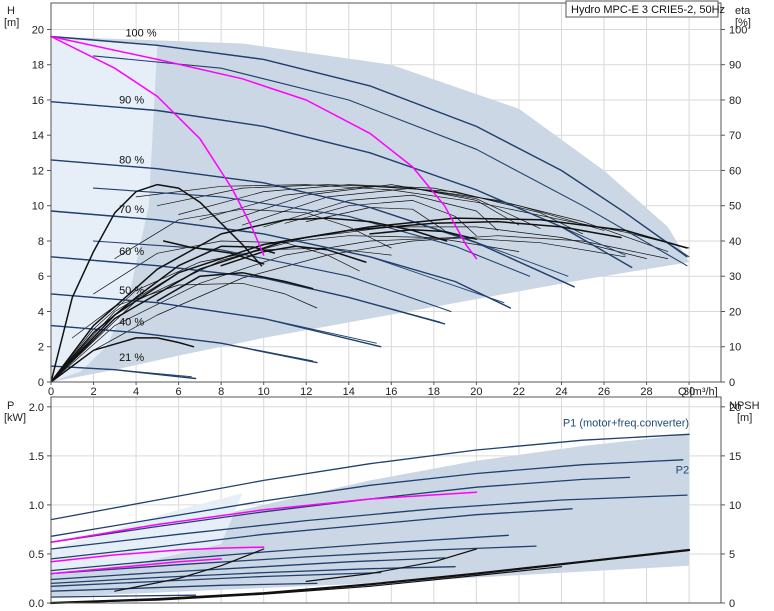 The image size is (774, 611). What do you see at coordinates (38, 207) in the screenshot?
I see `head-tick-label: 10` at bounding box center [38, 207].